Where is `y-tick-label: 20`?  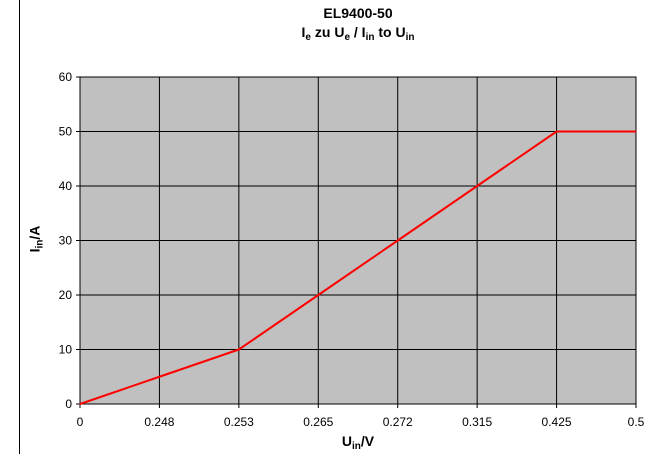
y-tick-label: 20 is located at coordinates (66, 295).